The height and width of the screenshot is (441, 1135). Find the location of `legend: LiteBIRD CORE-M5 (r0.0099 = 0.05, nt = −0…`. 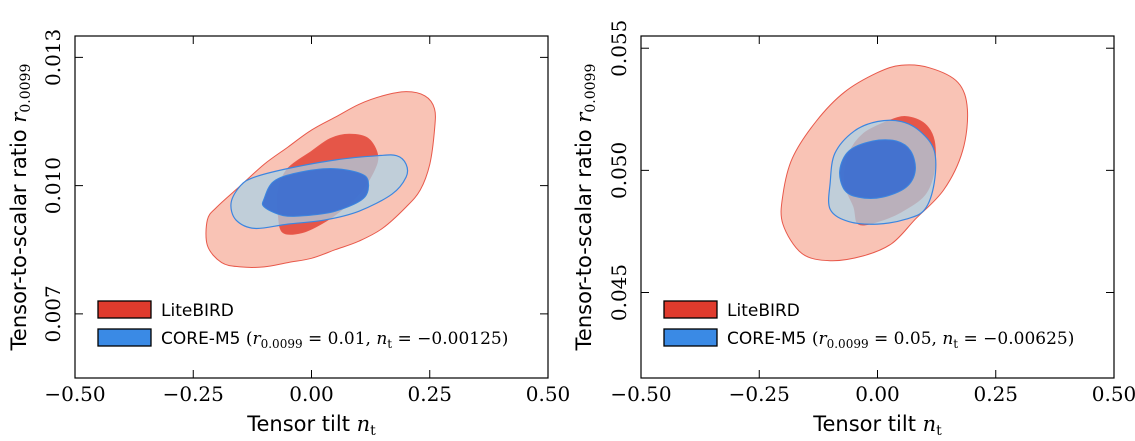

legend: LiteBIRD CORE-M5 (r0.0099 = 0.05, nt = −0… is located at coordinates (868, 325).